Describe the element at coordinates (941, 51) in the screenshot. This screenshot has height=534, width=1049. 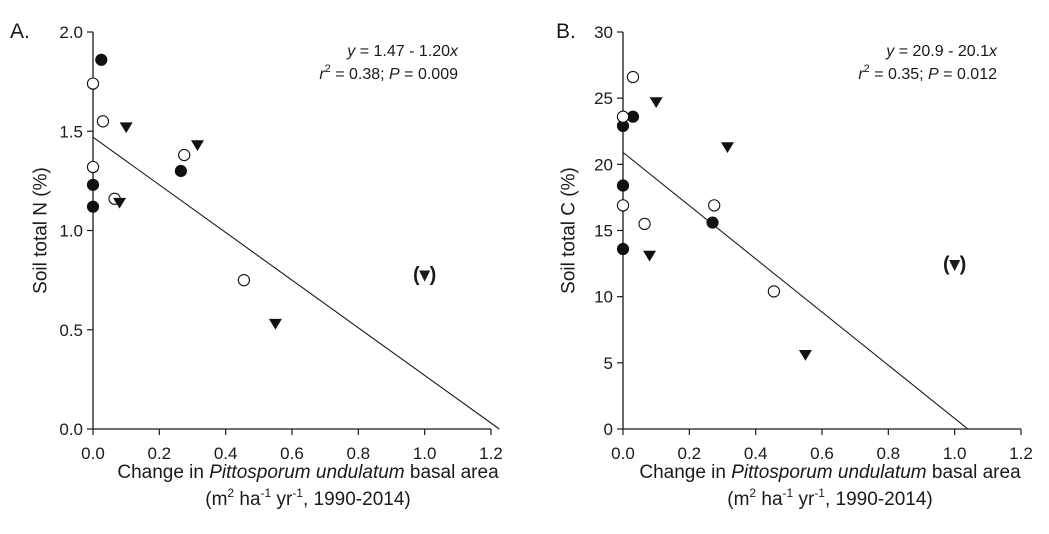
I see `regression-equation: y = 20.9 - 20.1x` at that location.